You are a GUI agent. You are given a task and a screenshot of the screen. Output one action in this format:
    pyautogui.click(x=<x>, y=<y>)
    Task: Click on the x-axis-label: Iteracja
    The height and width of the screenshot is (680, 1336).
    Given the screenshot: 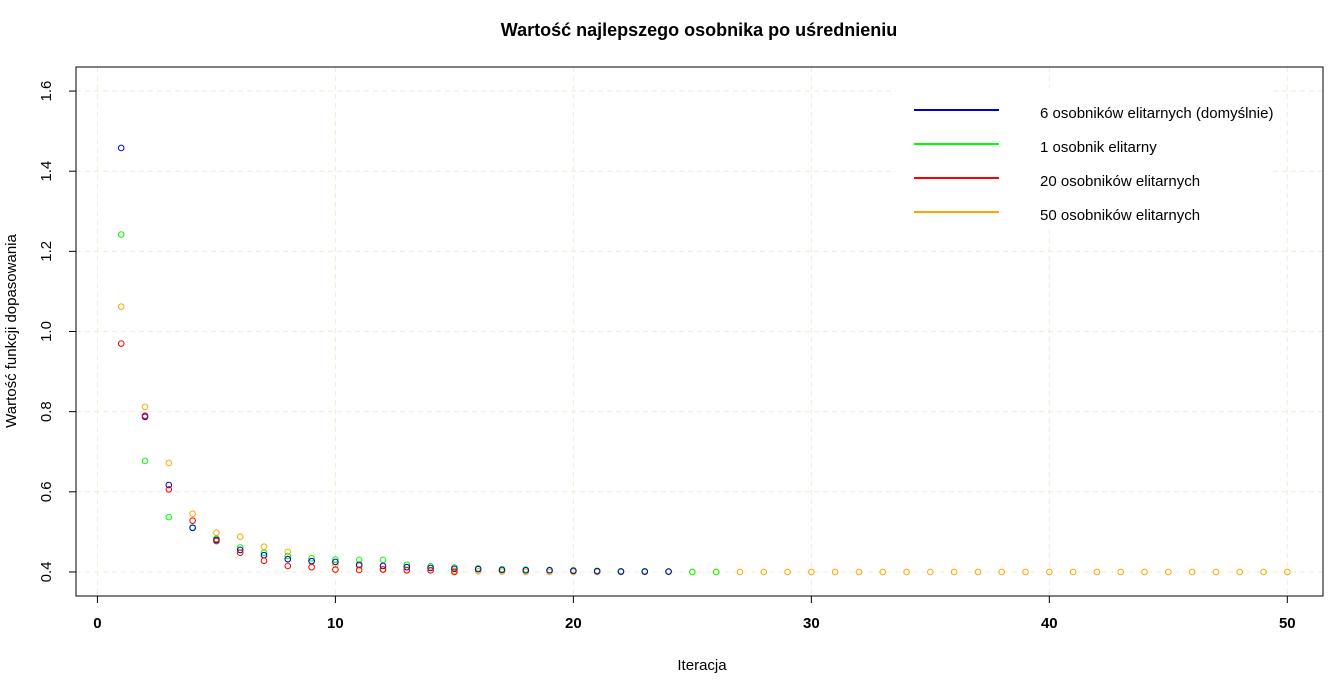 What is the action you would take?
    pyautogui.click(x=702, y=665)
    